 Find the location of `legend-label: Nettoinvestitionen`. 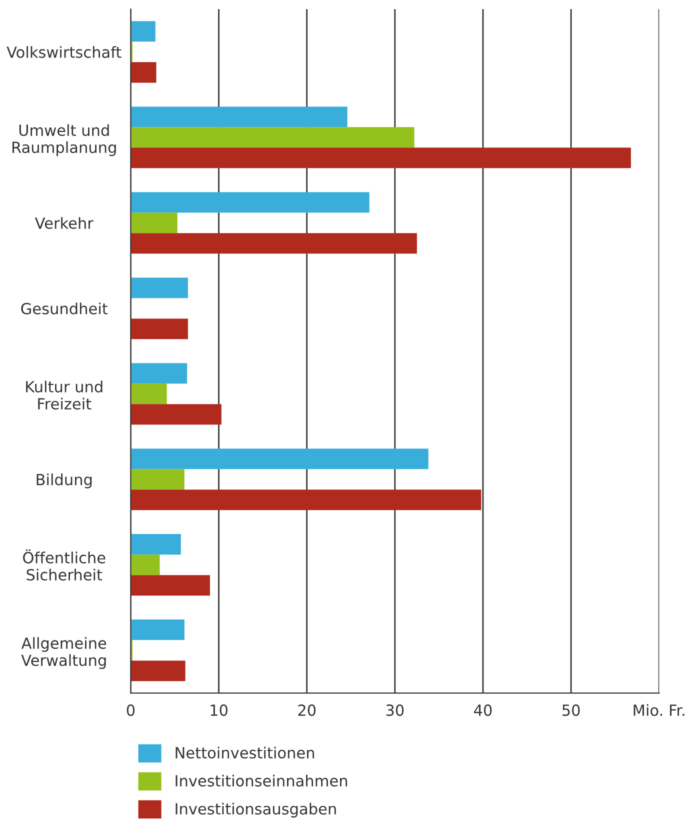

legend-label: Nettoinvestitionen is located at coordinates (245, 752).